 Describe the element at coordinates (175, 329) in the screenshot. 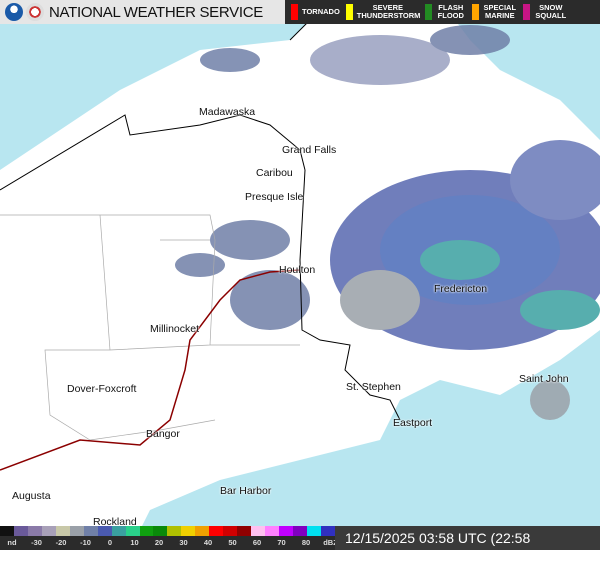

I see `city-label: Millinocket` at that location.